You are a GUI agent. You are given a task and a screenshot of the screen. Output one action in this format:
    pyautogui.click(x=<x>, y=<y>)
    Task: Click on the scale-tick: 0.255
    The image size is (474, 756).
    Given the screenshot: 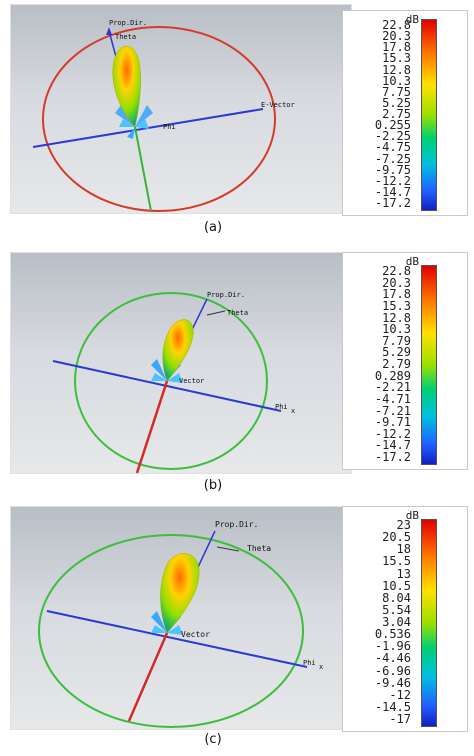 What is the action you would take?
    pyautogui.click(x=392, y=125)
    